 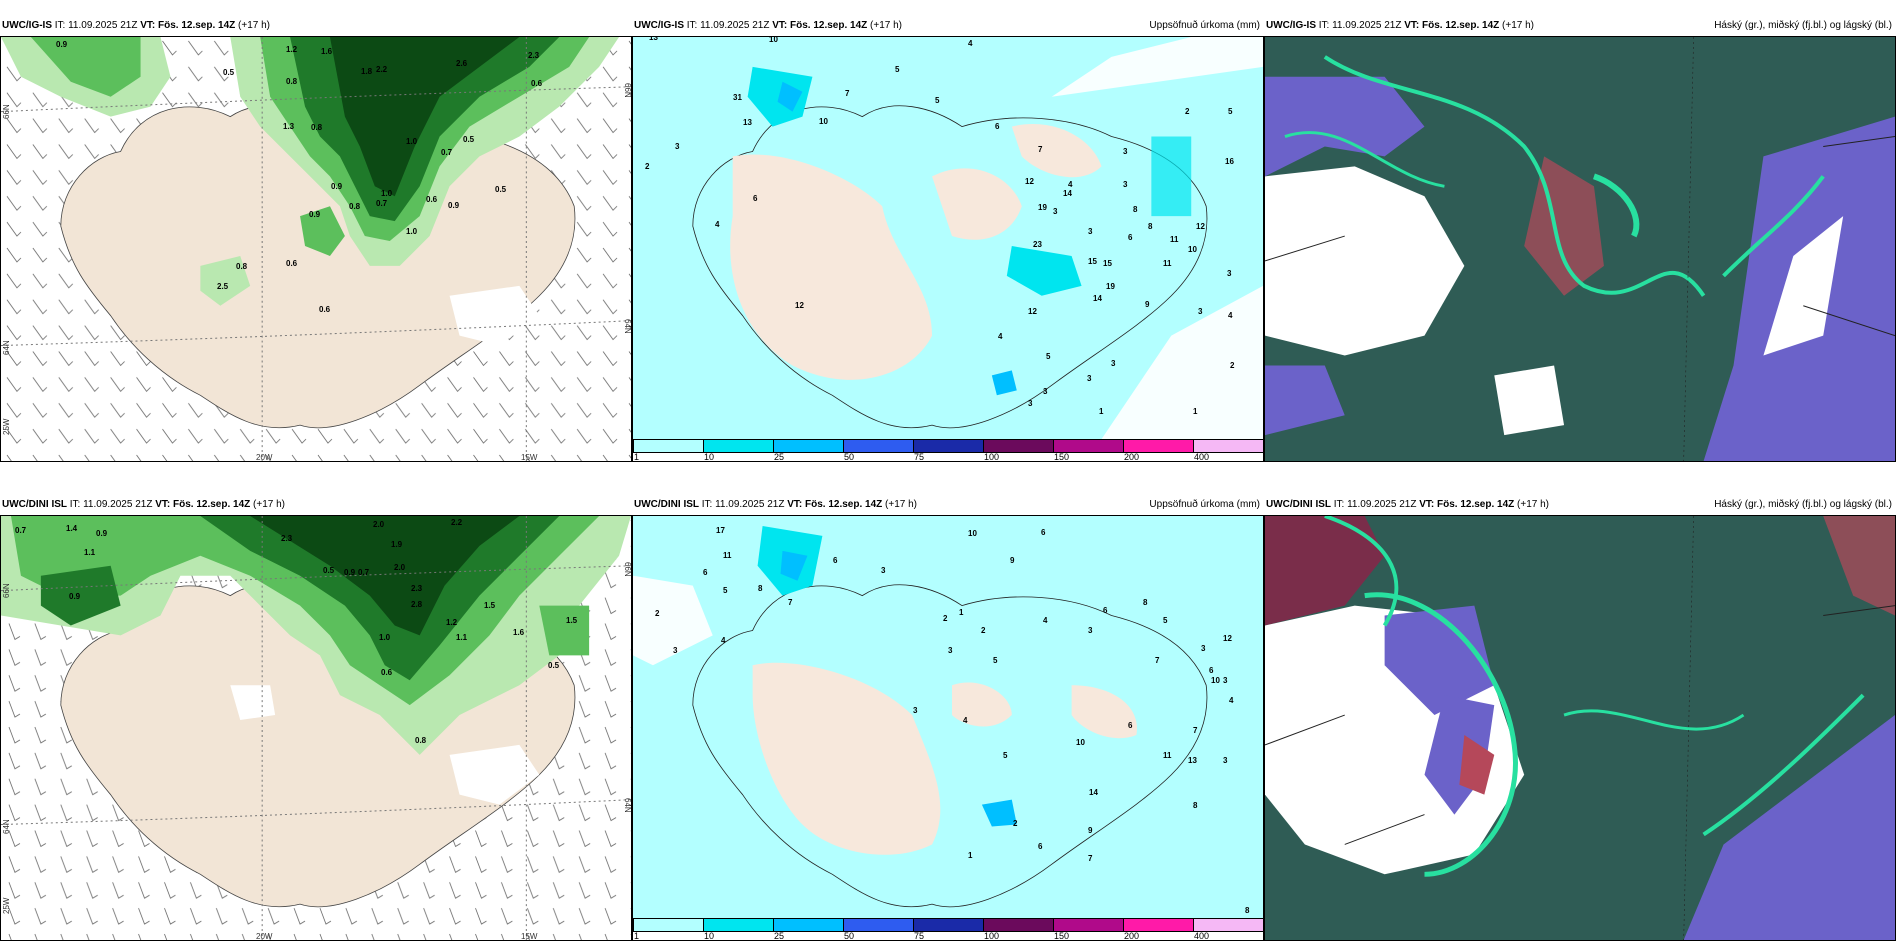 I want to click on lat-label-66n-right: 66N, so click(x=627, y=90).